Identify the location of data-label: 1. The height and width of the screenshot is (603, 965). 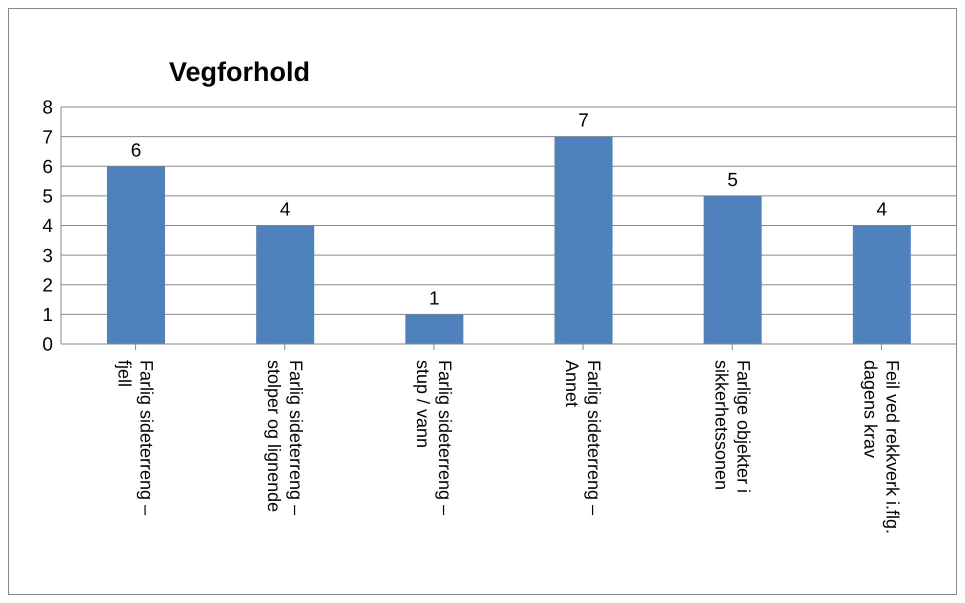
(434, 299).